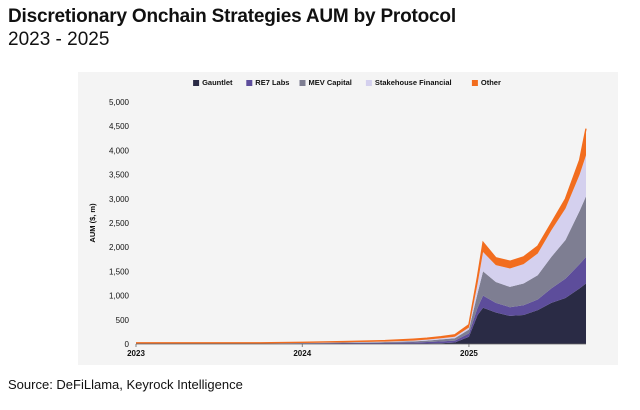 This screenshot has height=410, width=640. Describe the element at coordinates (469, 353) in the screenshot. I see `x-tick-label: 2025` at that location.